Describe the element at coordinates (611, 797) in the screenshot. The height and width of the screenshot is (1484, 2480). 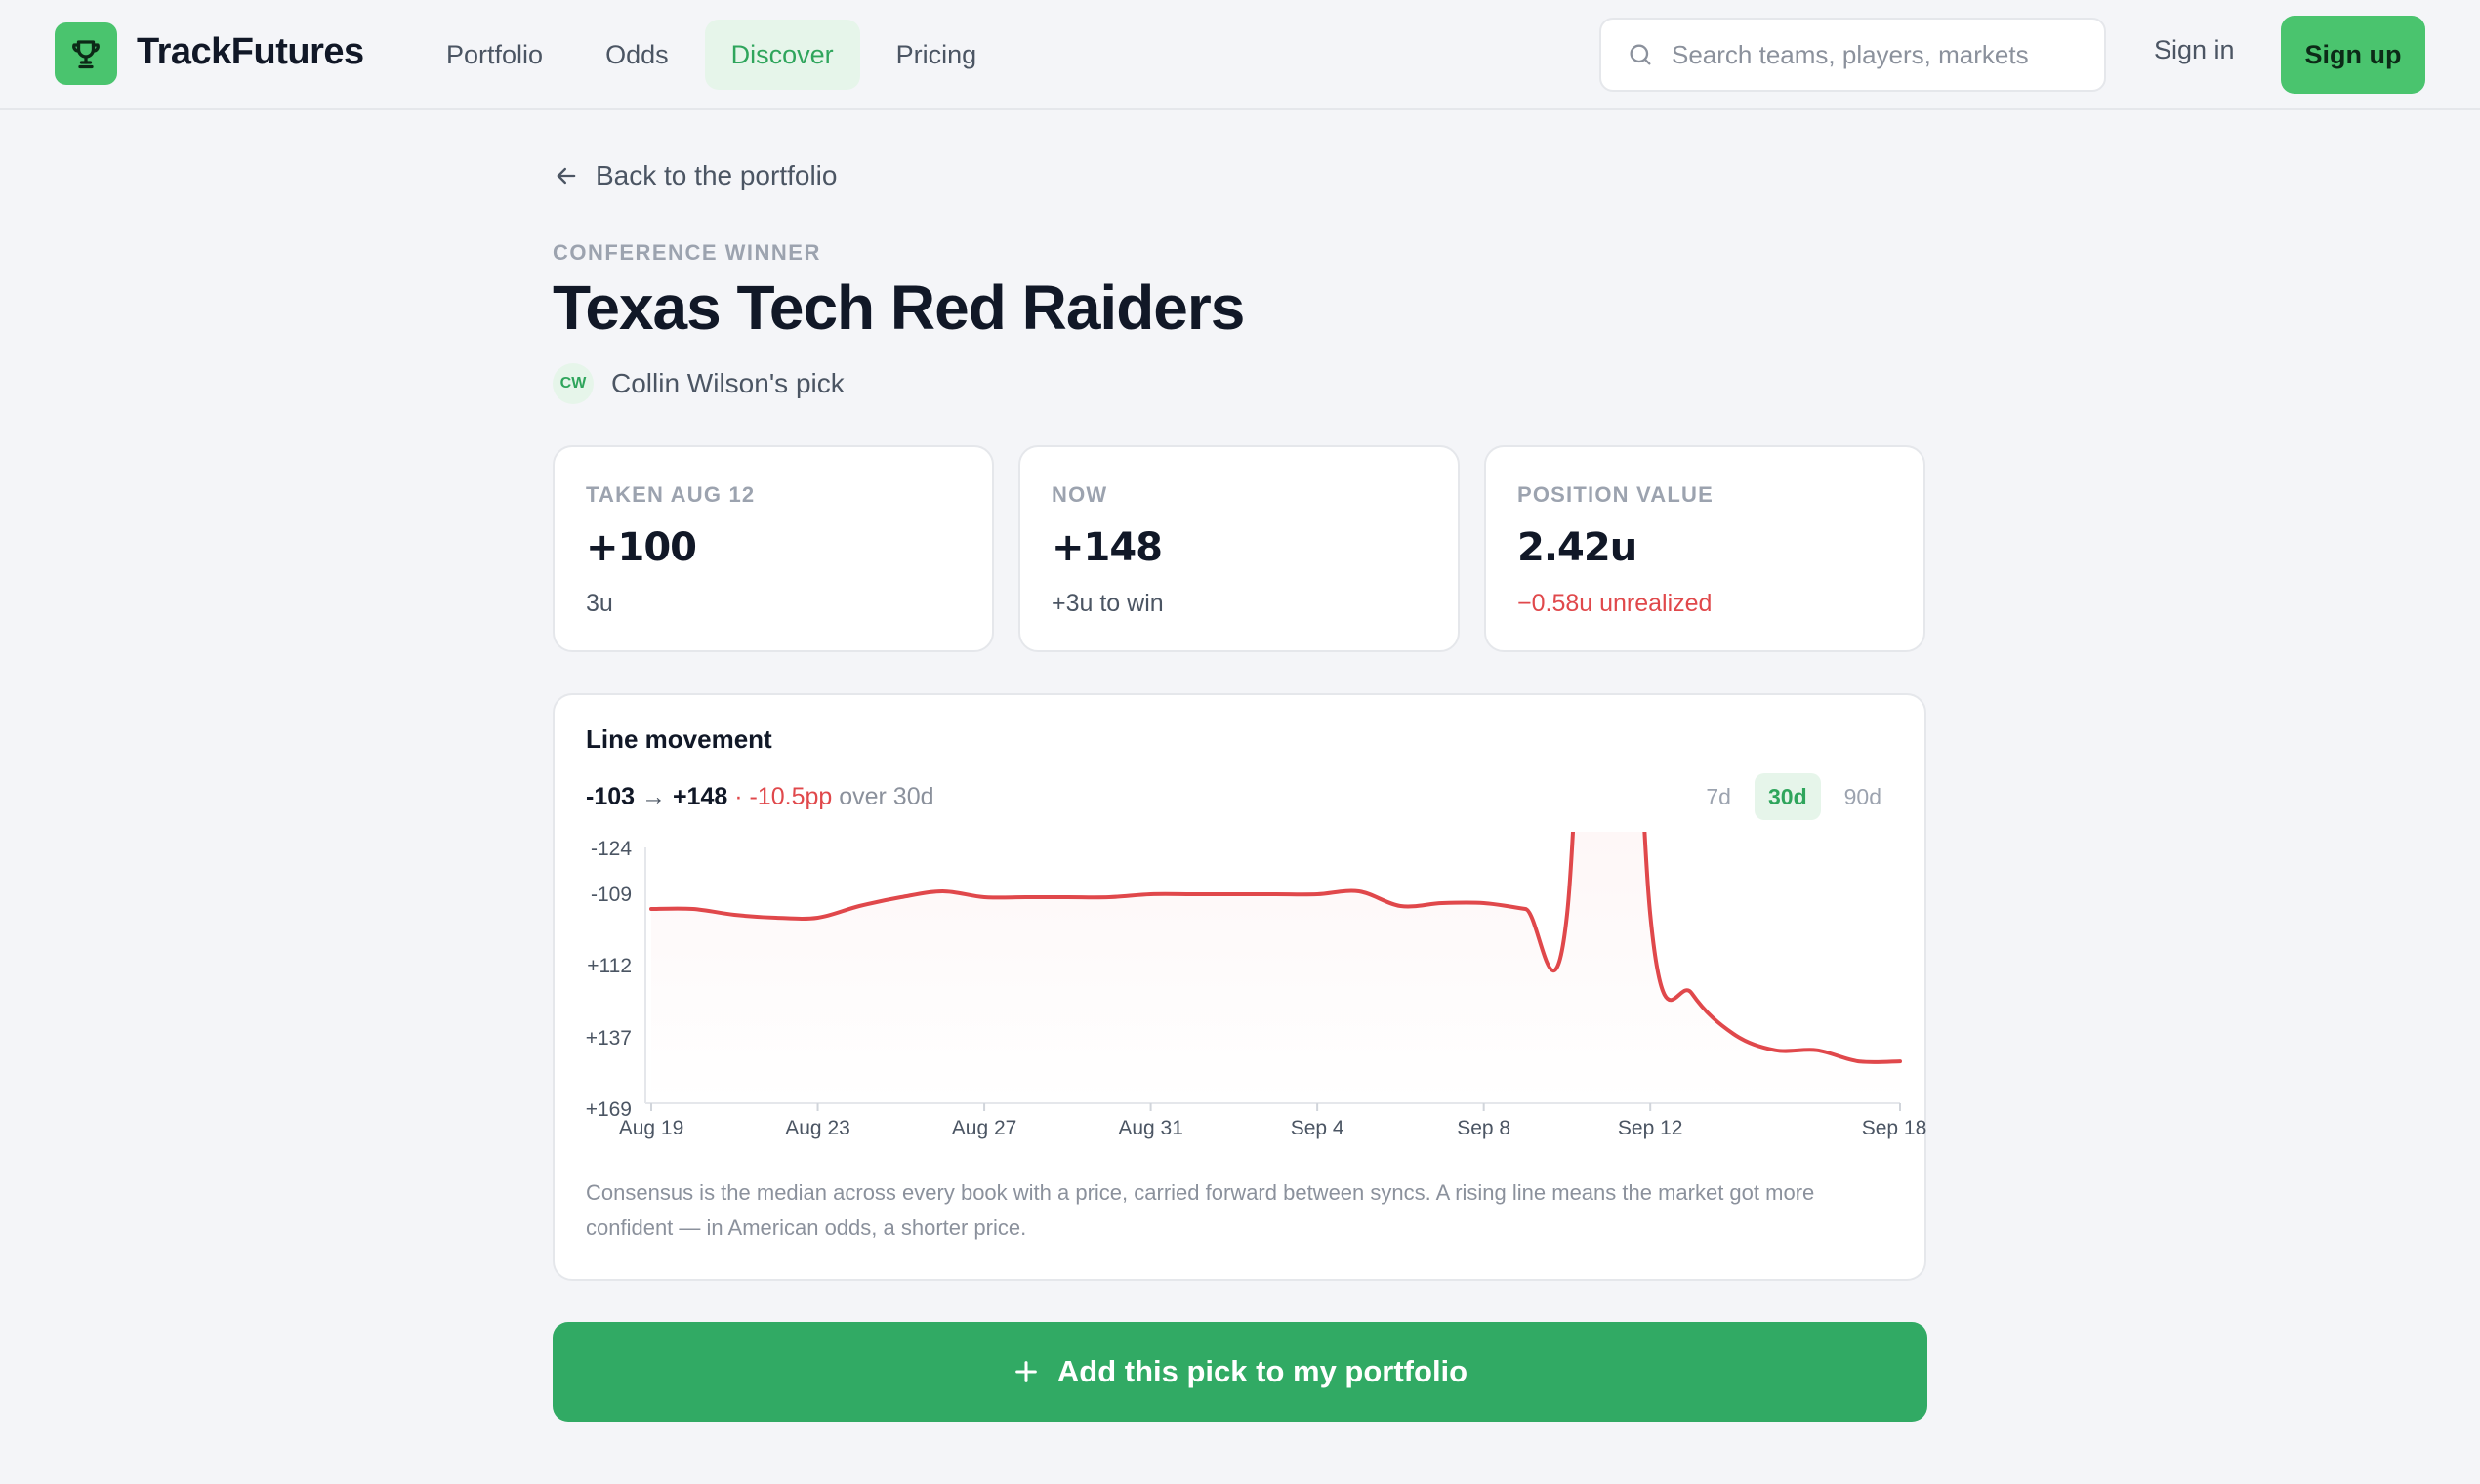
I see `open-line: -103` at that location.